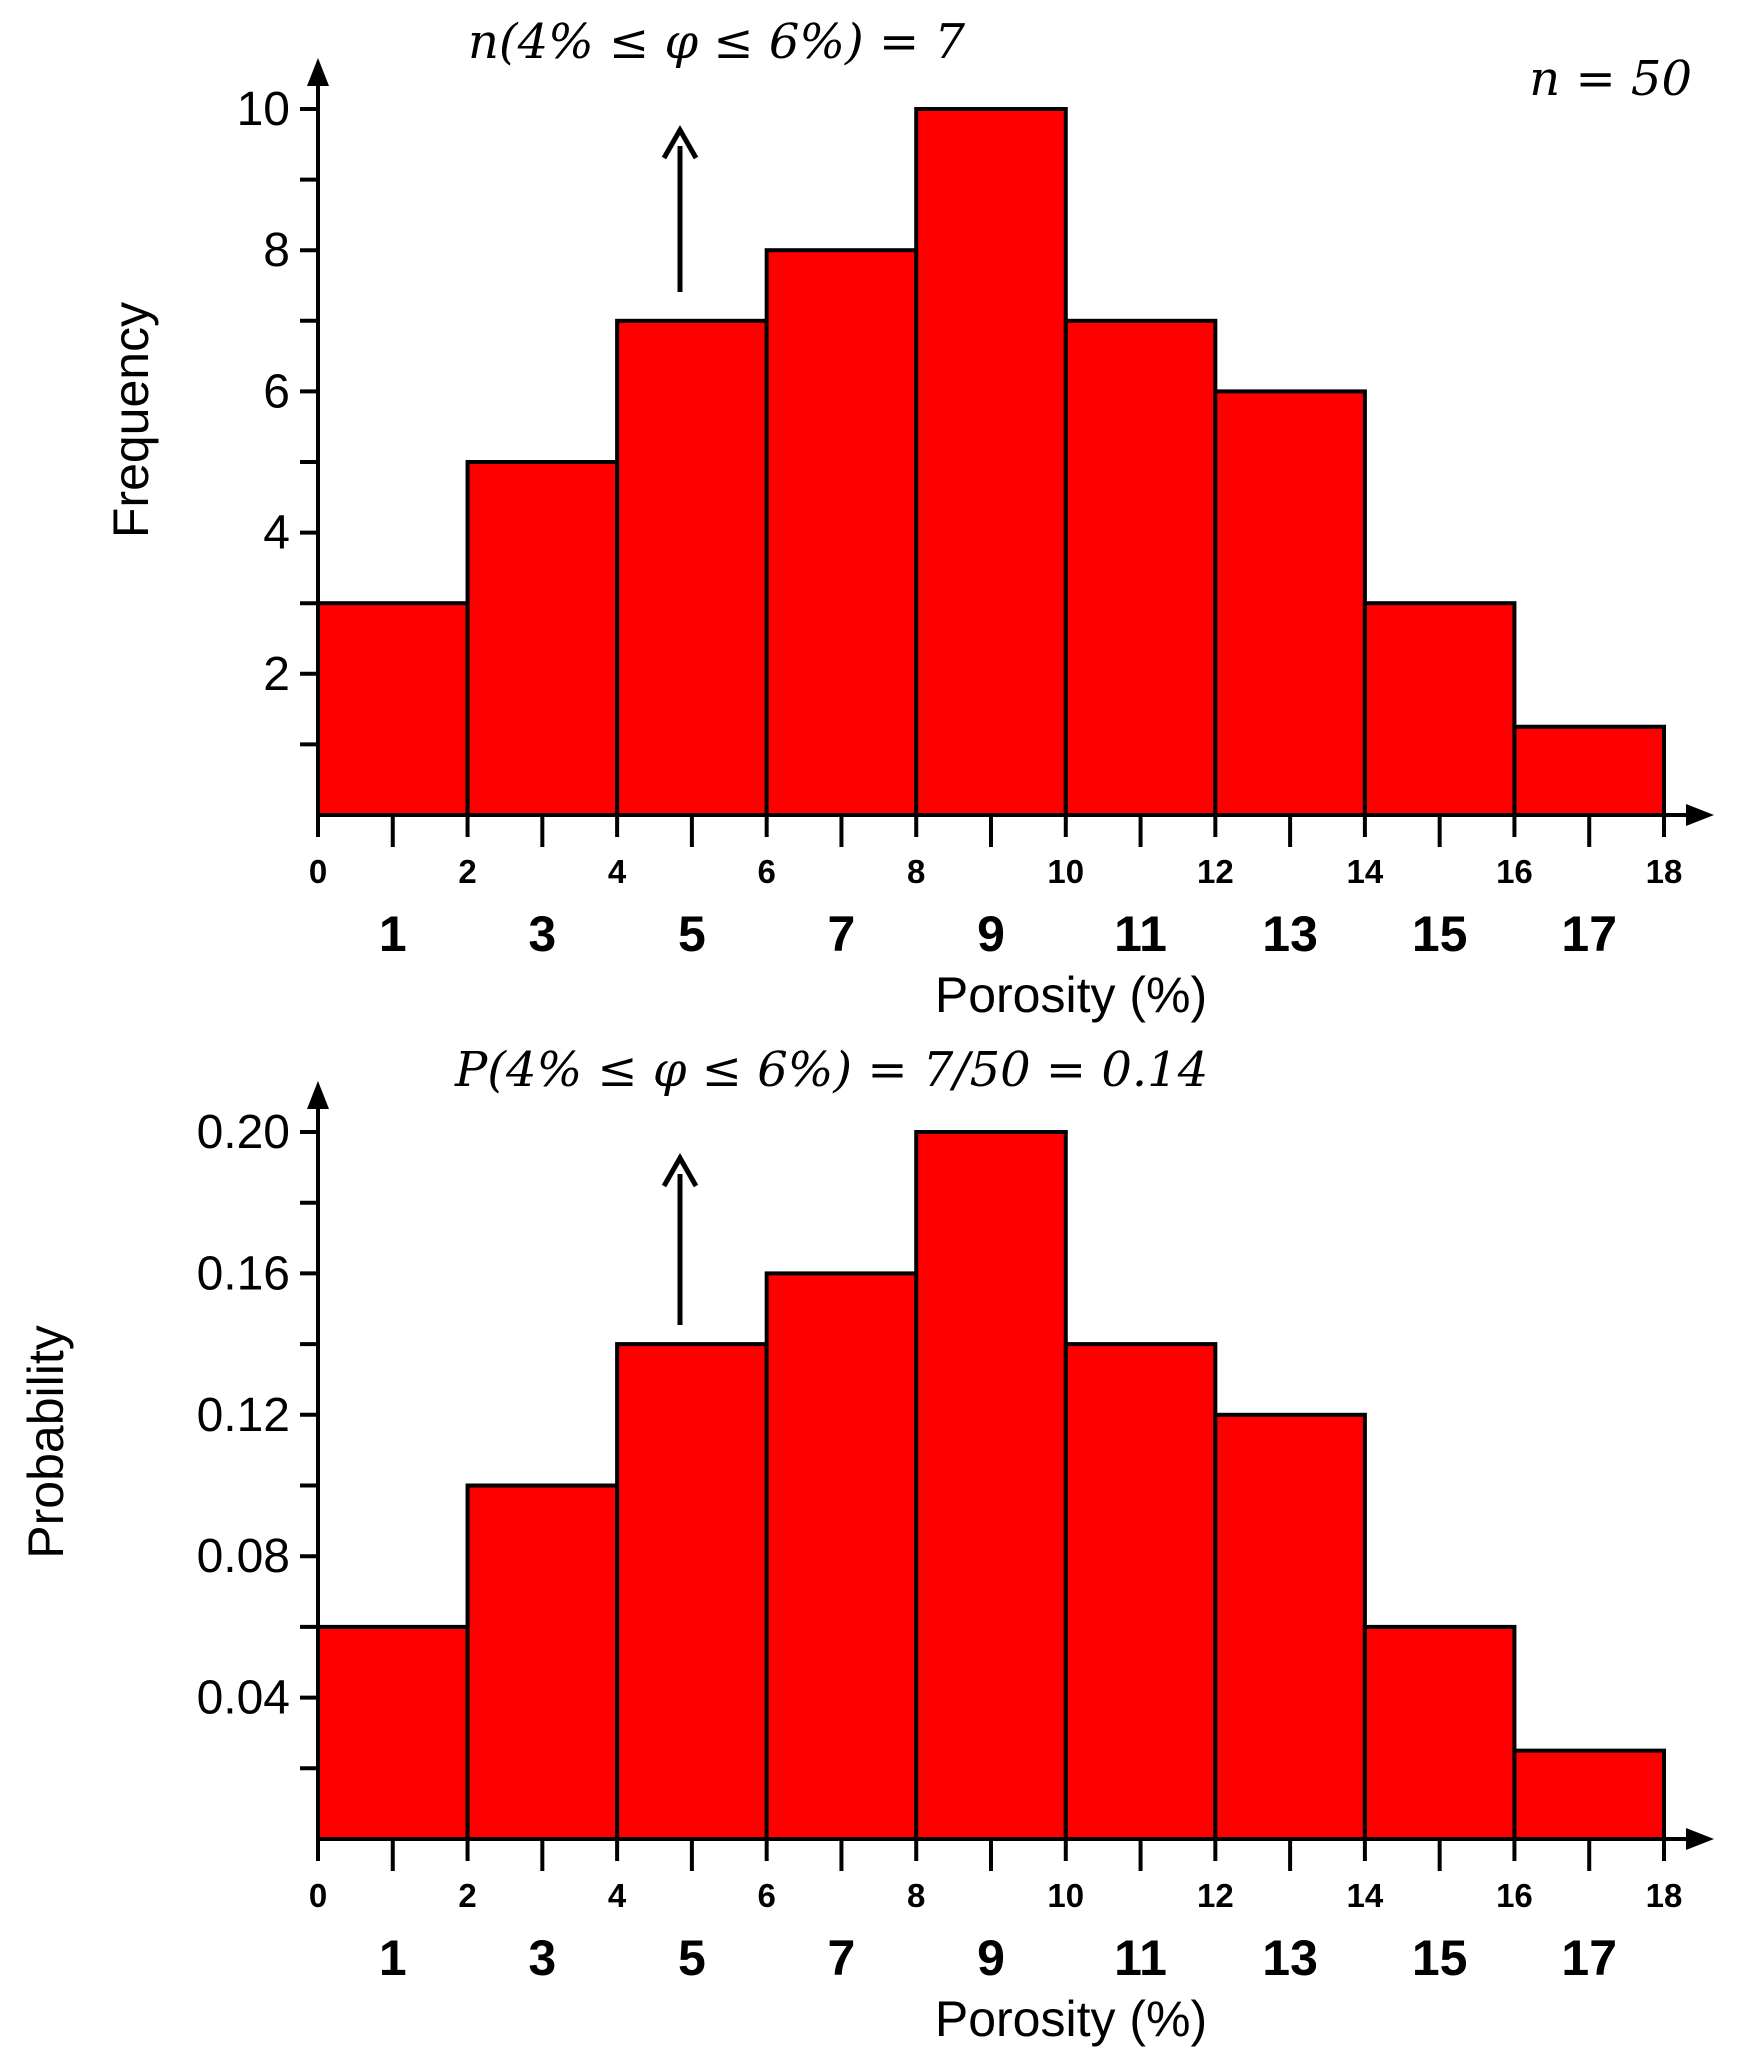  Describe the element at coordinates (243, 1698) in the screenshot. I see `y-tick-label: 0.04` at that location.